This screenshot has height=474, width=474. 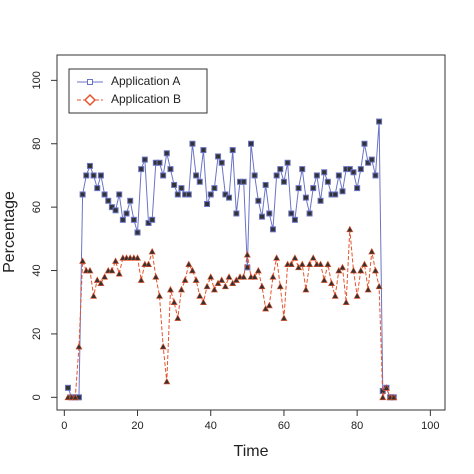 What do you see at coordinates (211, 426) in the screenshot?
I see `x-tick-label: 40` at bounding box center [211, 426].